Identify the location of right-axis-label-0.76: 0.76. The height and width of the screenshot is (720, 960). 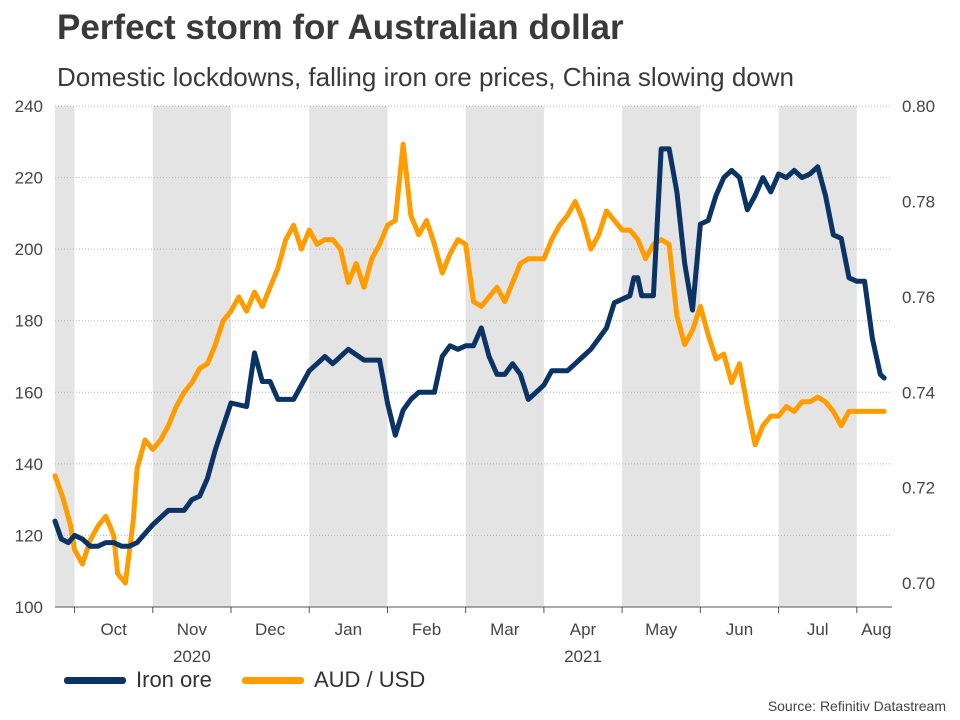
(918, 297).